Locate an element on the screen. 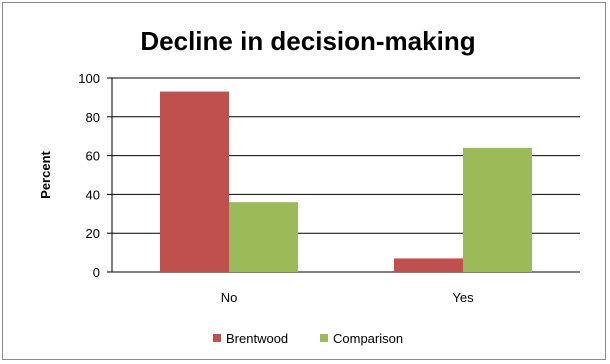 This screenshot has width=610, height=364. bar-comparison-yes is located at coordinates (497, 209).